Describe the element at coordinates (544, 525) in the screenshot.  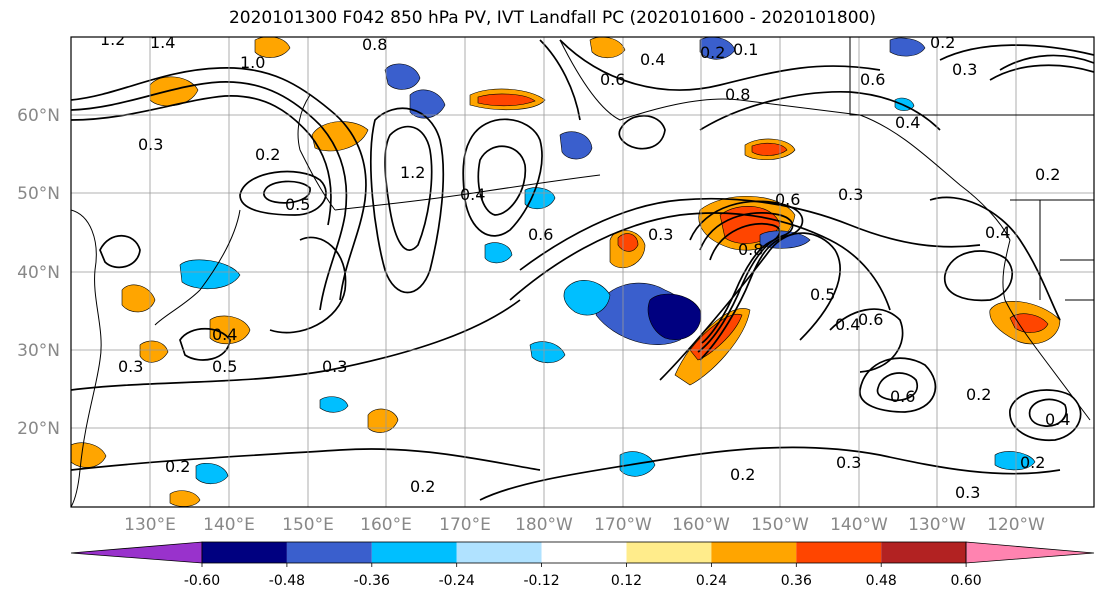
I see `lon-label: 180°W` at that location.